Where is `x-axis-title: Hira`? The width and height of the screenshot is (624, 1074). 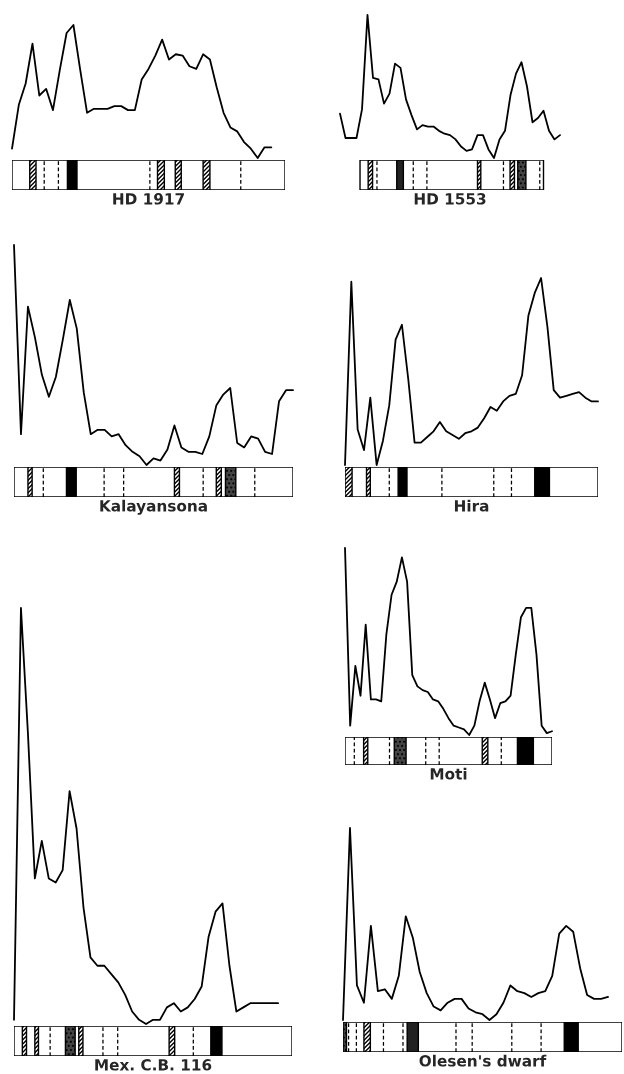
x-axis-title: Hira is located at coordinates (471, 505).